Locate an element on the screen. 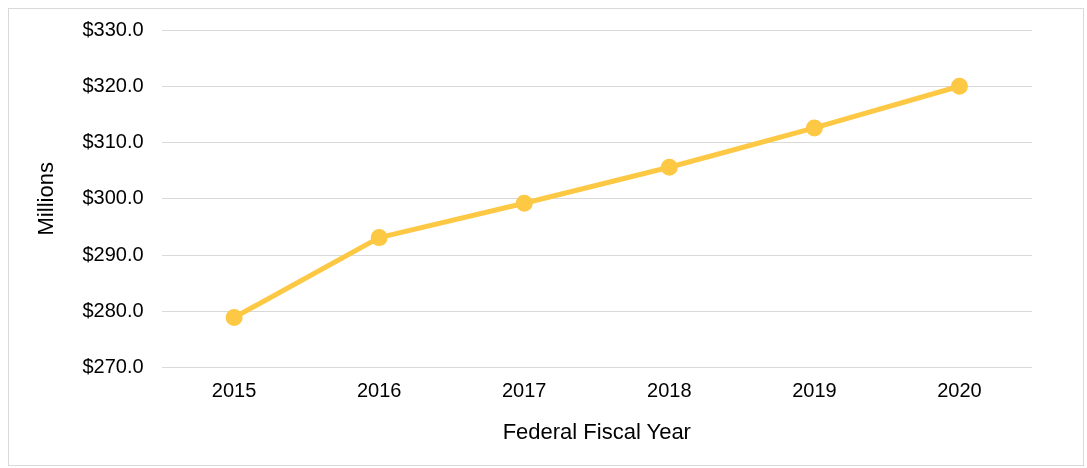 The height and width of the screenshot is (468, 1087). y-axis-title: Millions is located at coordinates (46, 199).